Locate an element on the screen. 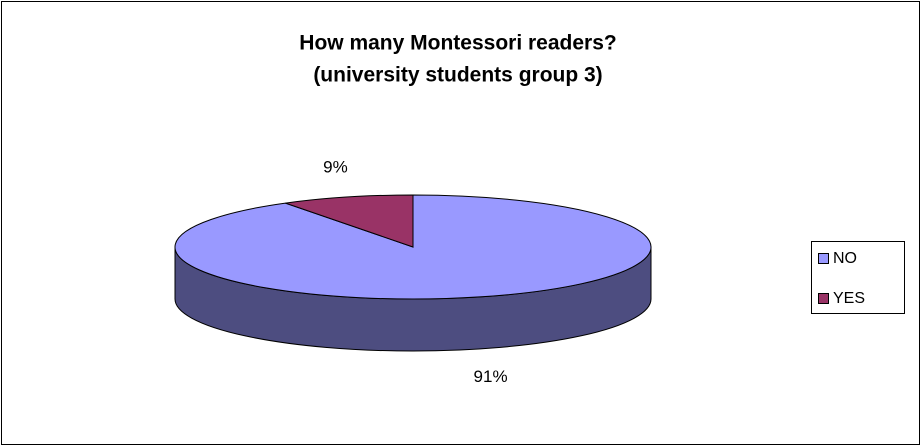  data-label: 9% is located at coordinates (335, 167).